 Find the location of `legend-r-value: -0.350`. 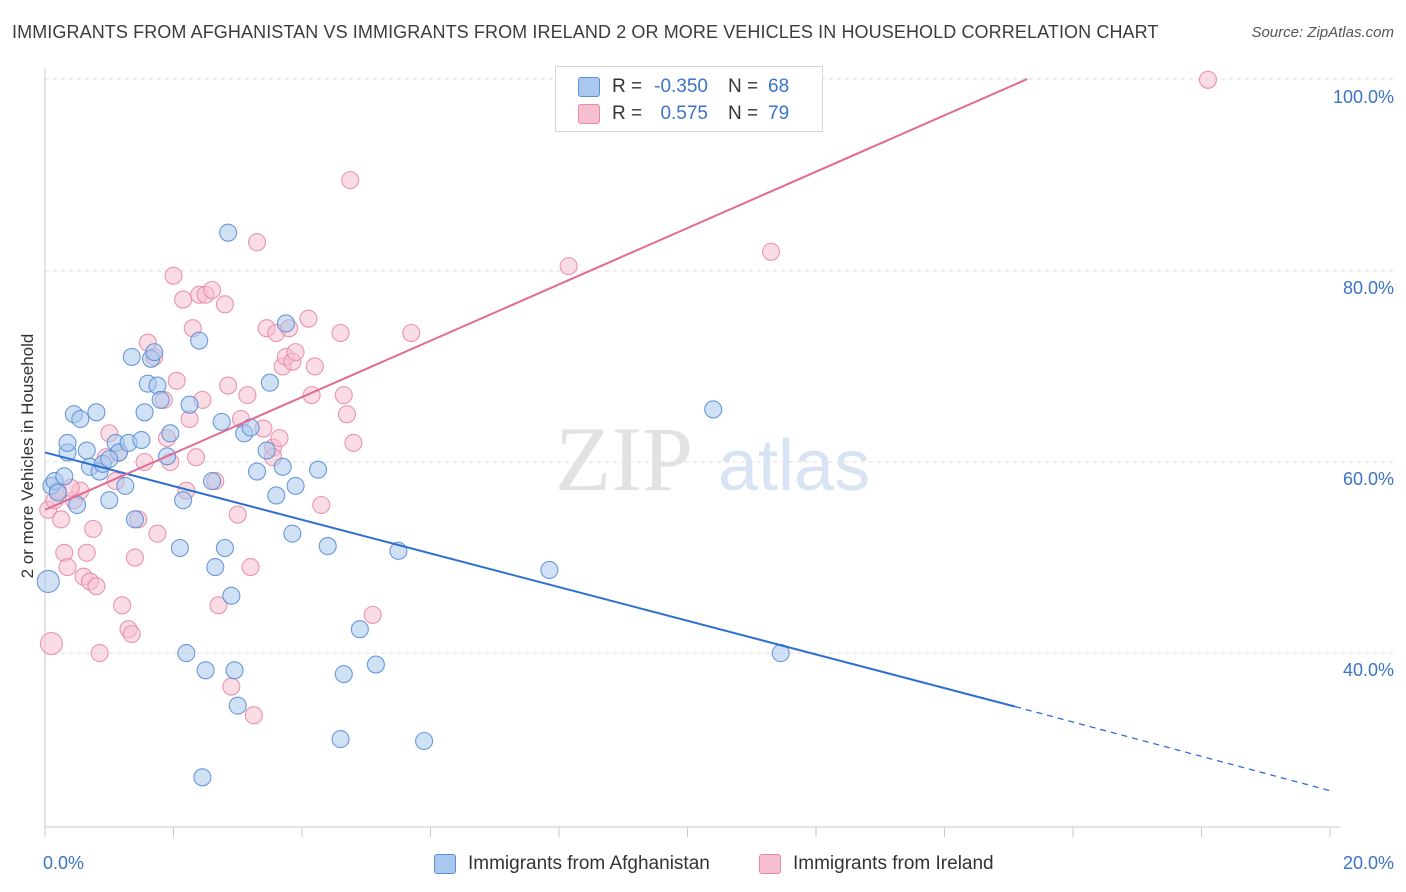

legend-r-value: -0.350 is located at coordinates (681, 86).